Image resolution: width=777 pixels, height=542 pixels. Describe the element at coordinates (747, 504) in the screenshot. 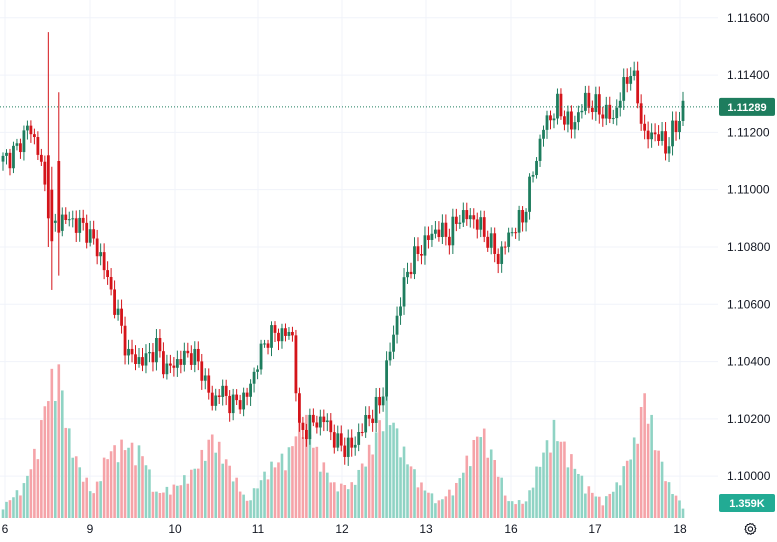

I see `volume-label: 1.359K` at that location.